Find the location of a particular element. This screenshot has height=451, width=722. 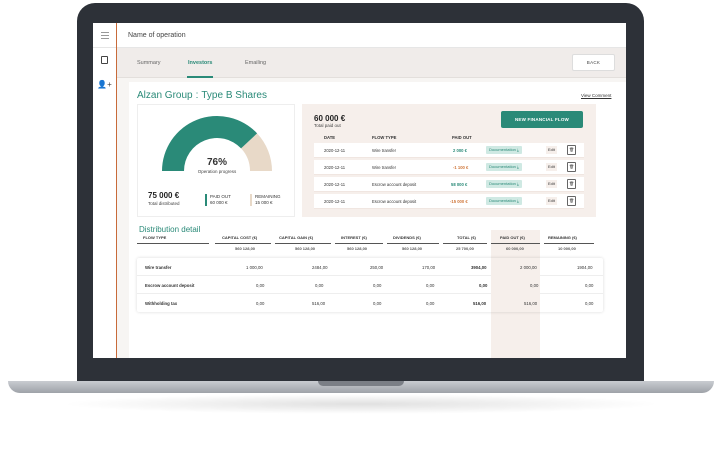

paid-out-kpi: PAID OUT 60 000 € is located at coordinates (218, 200).